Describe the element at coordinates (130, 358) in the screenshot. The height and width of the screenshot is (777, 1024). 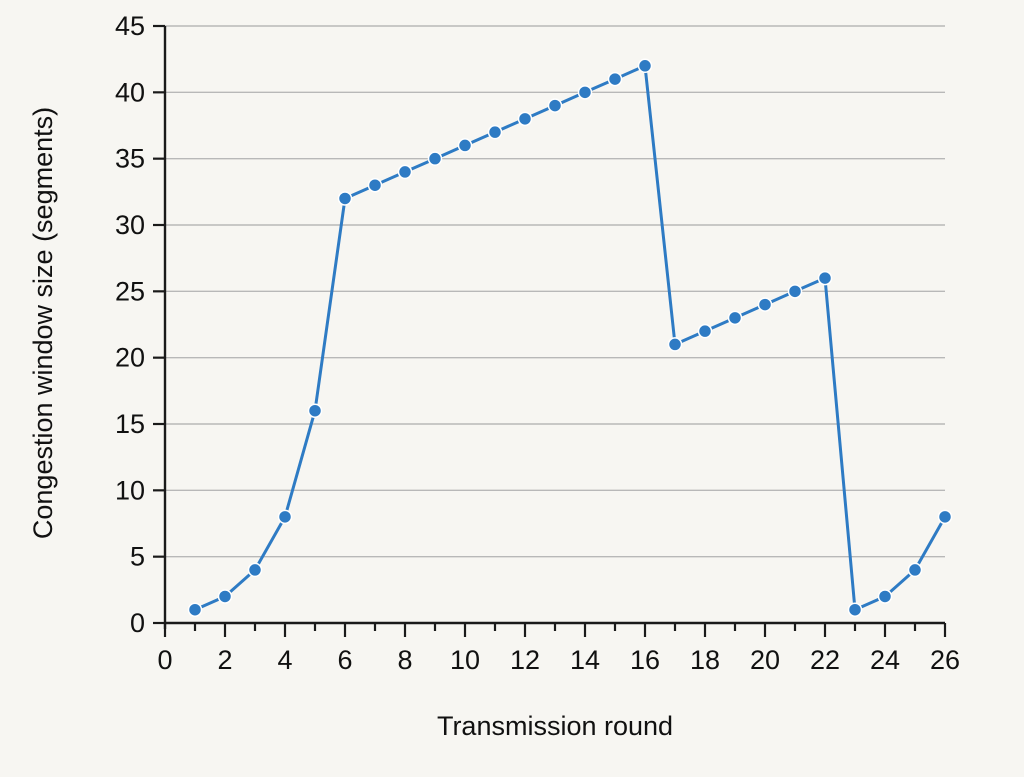
I see `y-tick-label: 20` at that location.